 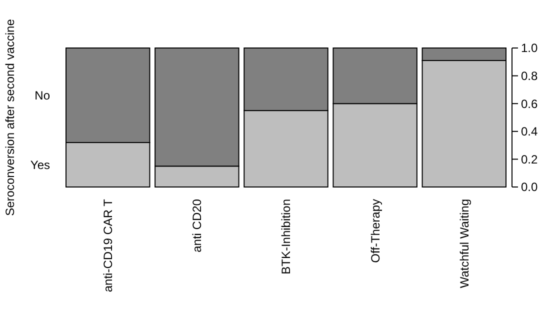 I want to click on x-tick-label: BTK-Inhibition, so click(x=286, y=236).